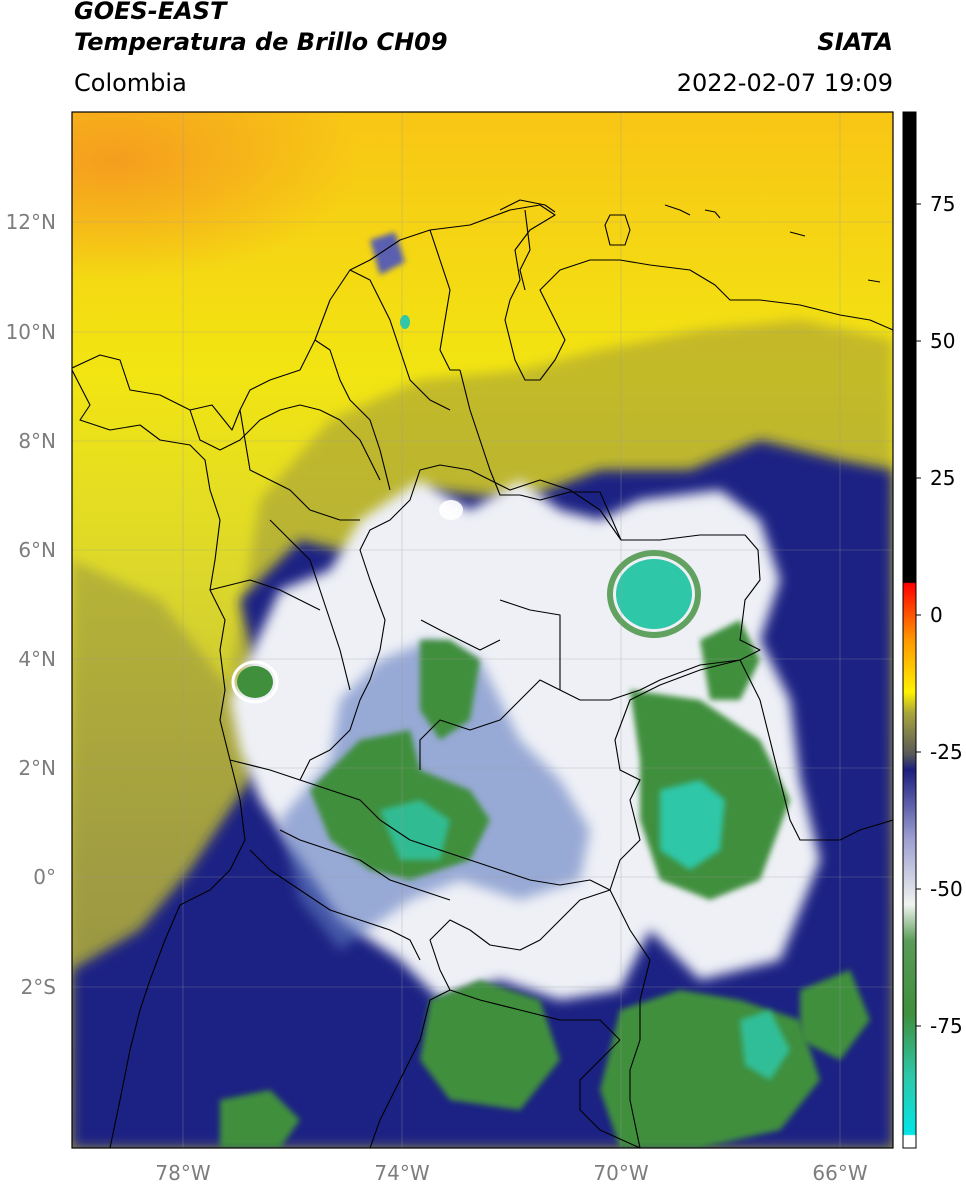 Image resolution: width=966 pixels, height=1190 pixels. Describe the element at coordinates (150, 12) in the screenshot. I see `satellite-title: GOES-EAST` at that location.